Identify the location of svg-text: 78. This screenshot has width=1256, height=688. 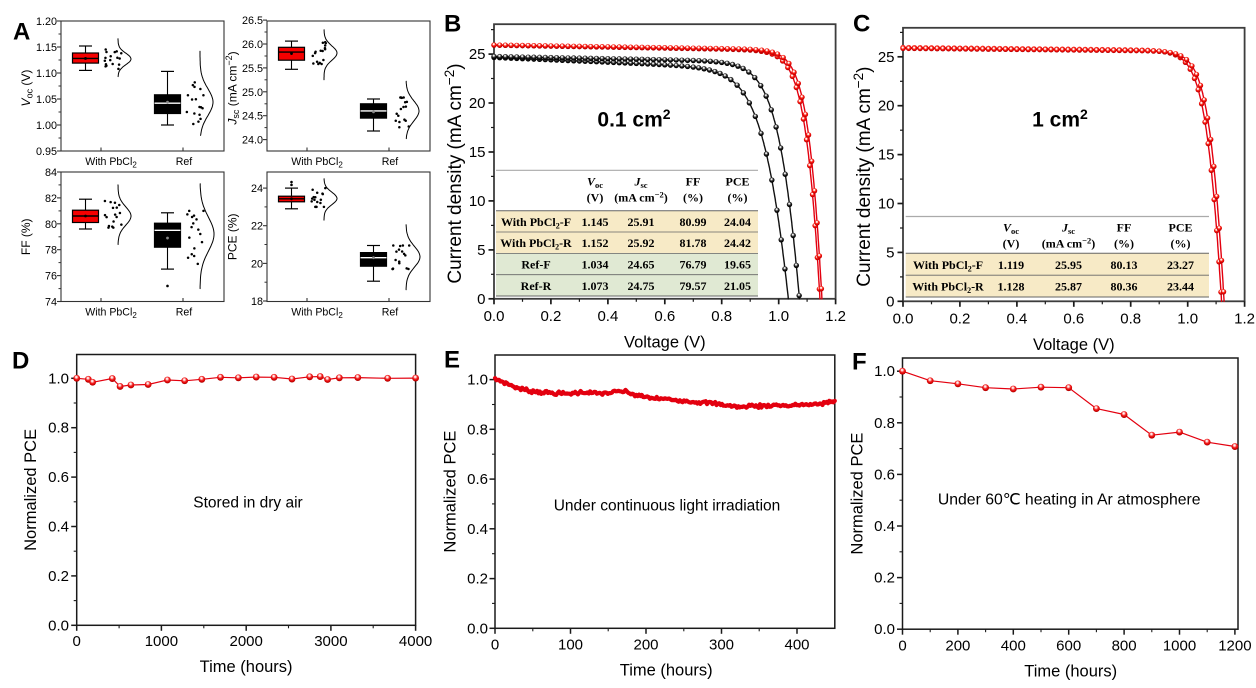
(51, 251).